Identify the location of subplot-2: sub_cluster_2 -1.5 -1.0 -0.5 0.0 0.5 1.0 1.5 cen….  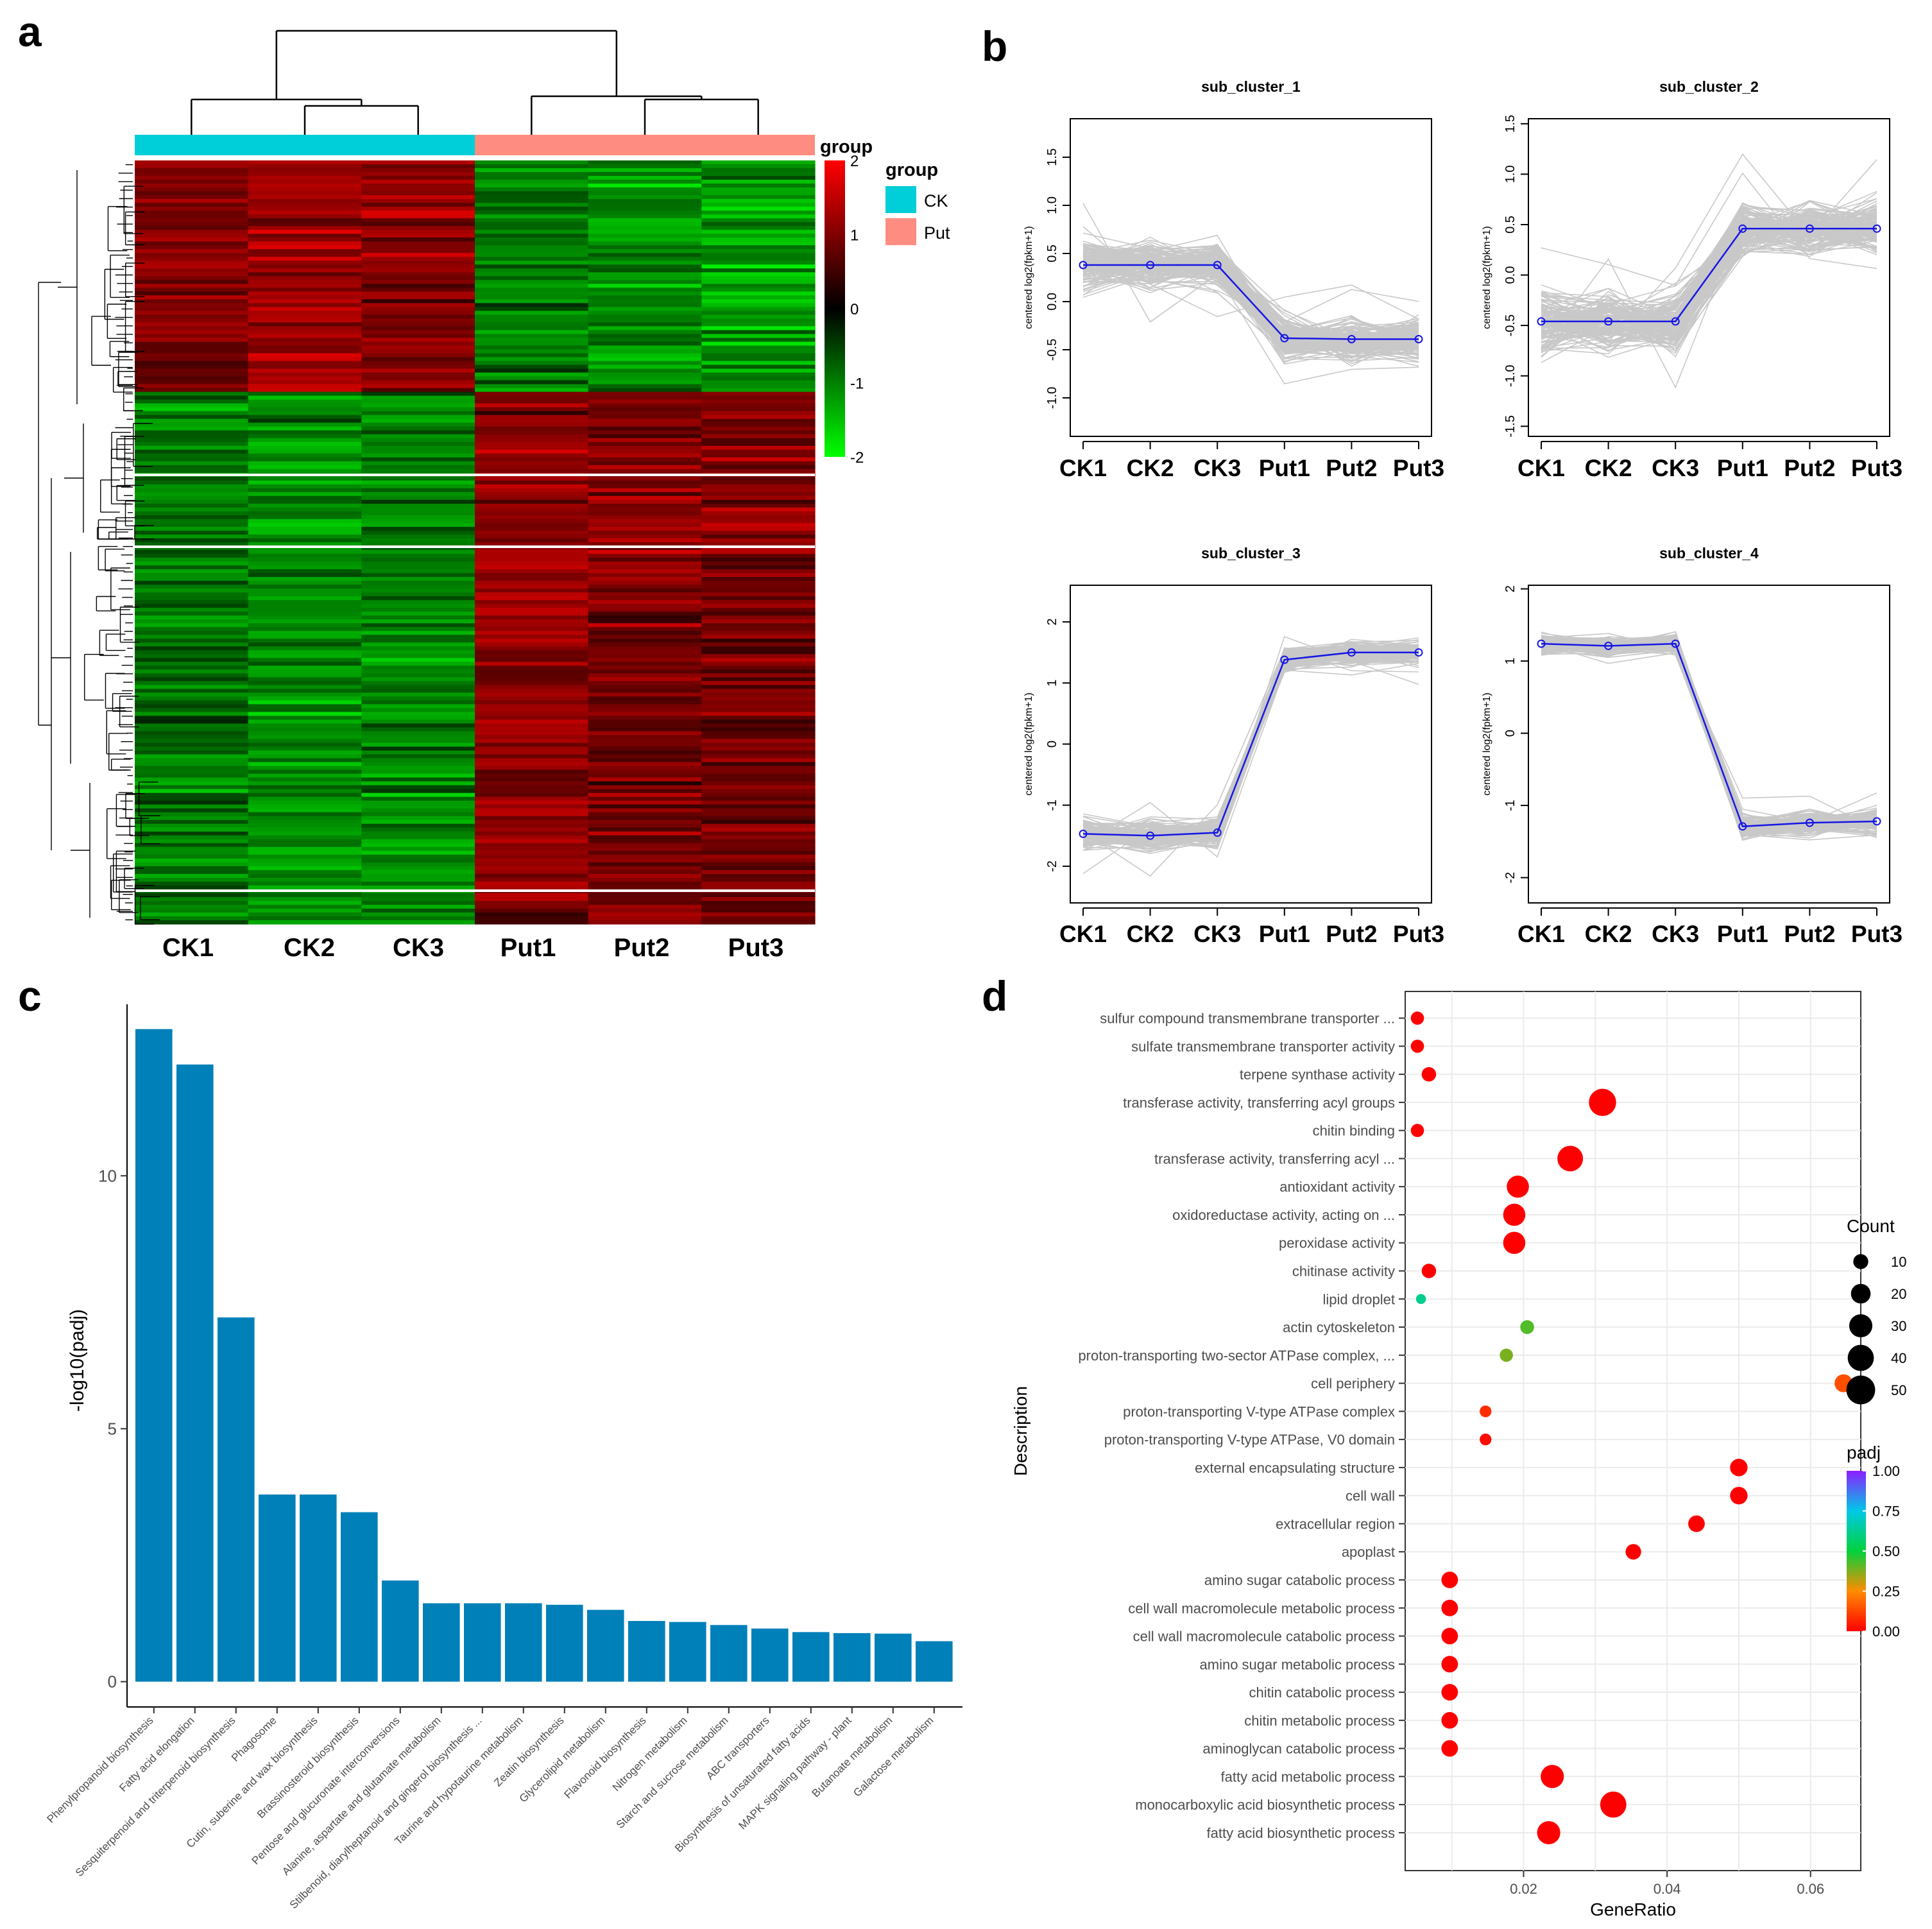
(1692, 279).